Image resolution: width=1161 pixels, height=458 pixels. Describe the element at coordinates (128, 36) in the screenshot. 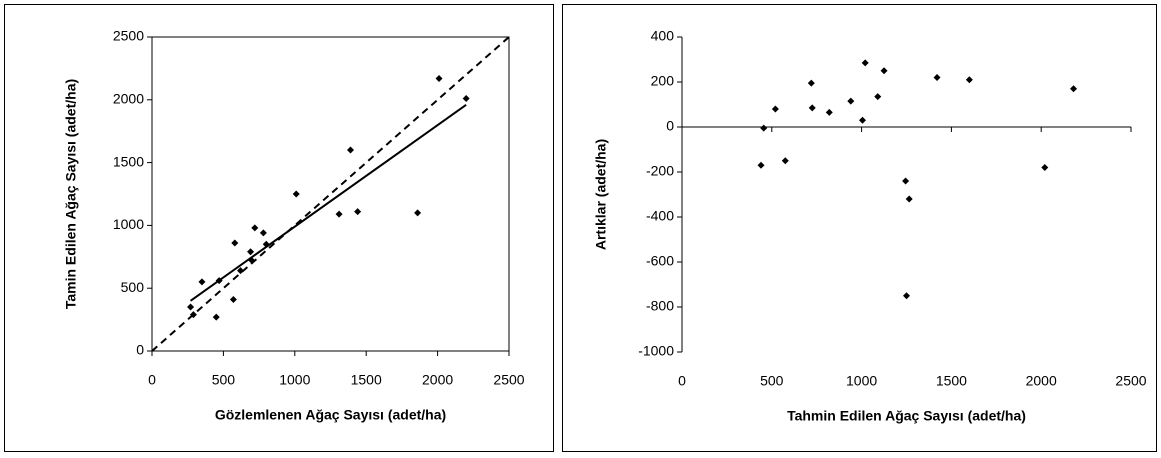

I see `y-tick-label: 2500` at that location.